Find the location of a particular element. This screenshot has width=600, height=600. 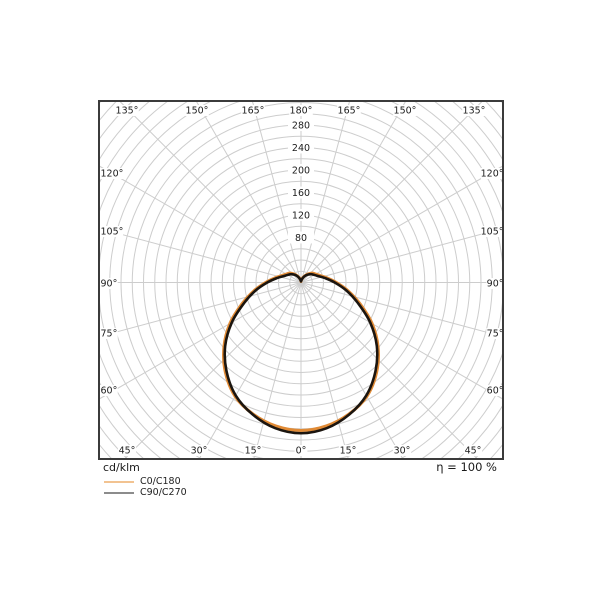

angle-label: 180° is located at coordinates (301, 111).